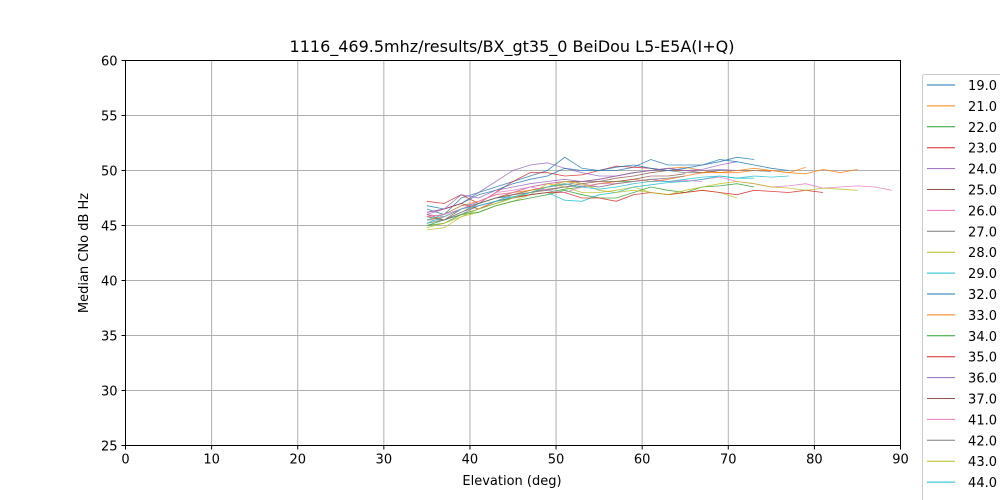 This screenshot has height=500, width=1000. I want to click on series-line-27.0, so click(599, 197).